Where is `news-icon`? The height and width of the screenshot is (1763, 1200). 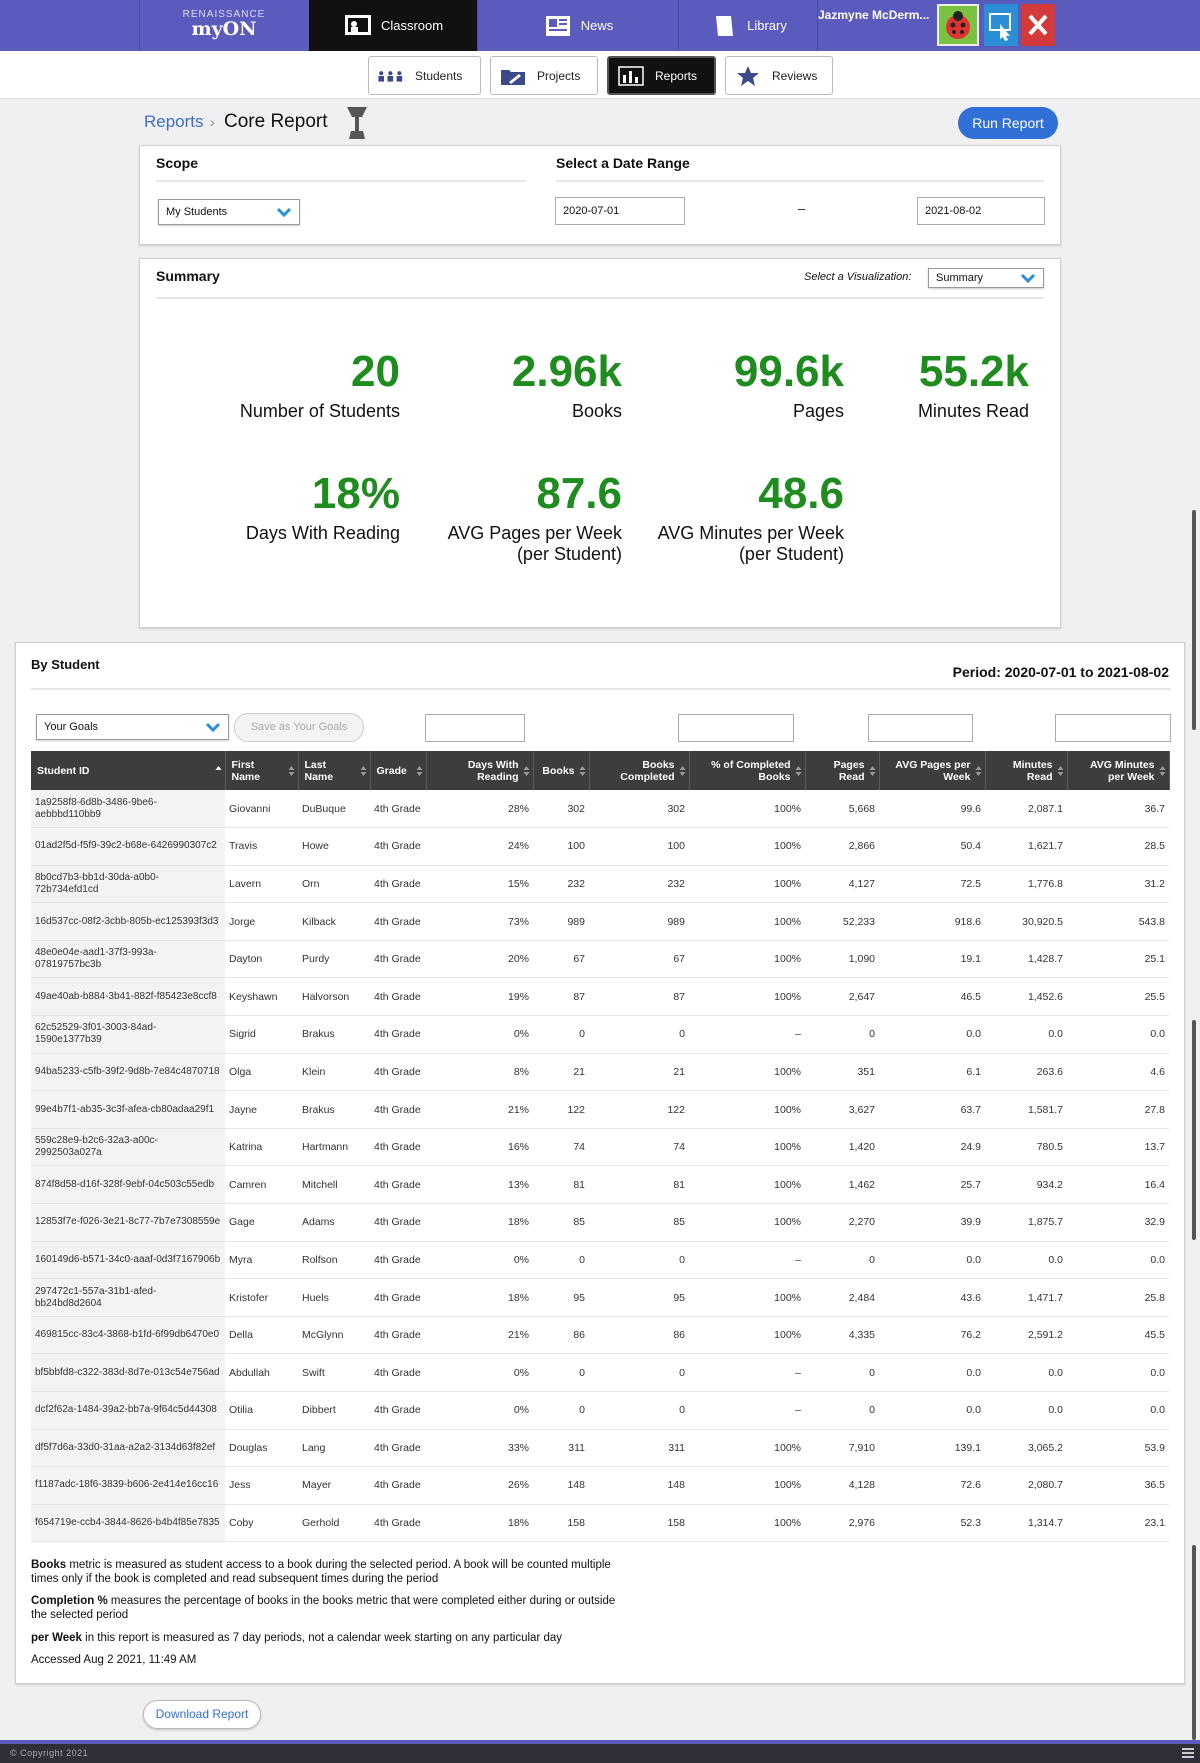
news-icon is located at coordinates (557, 25).